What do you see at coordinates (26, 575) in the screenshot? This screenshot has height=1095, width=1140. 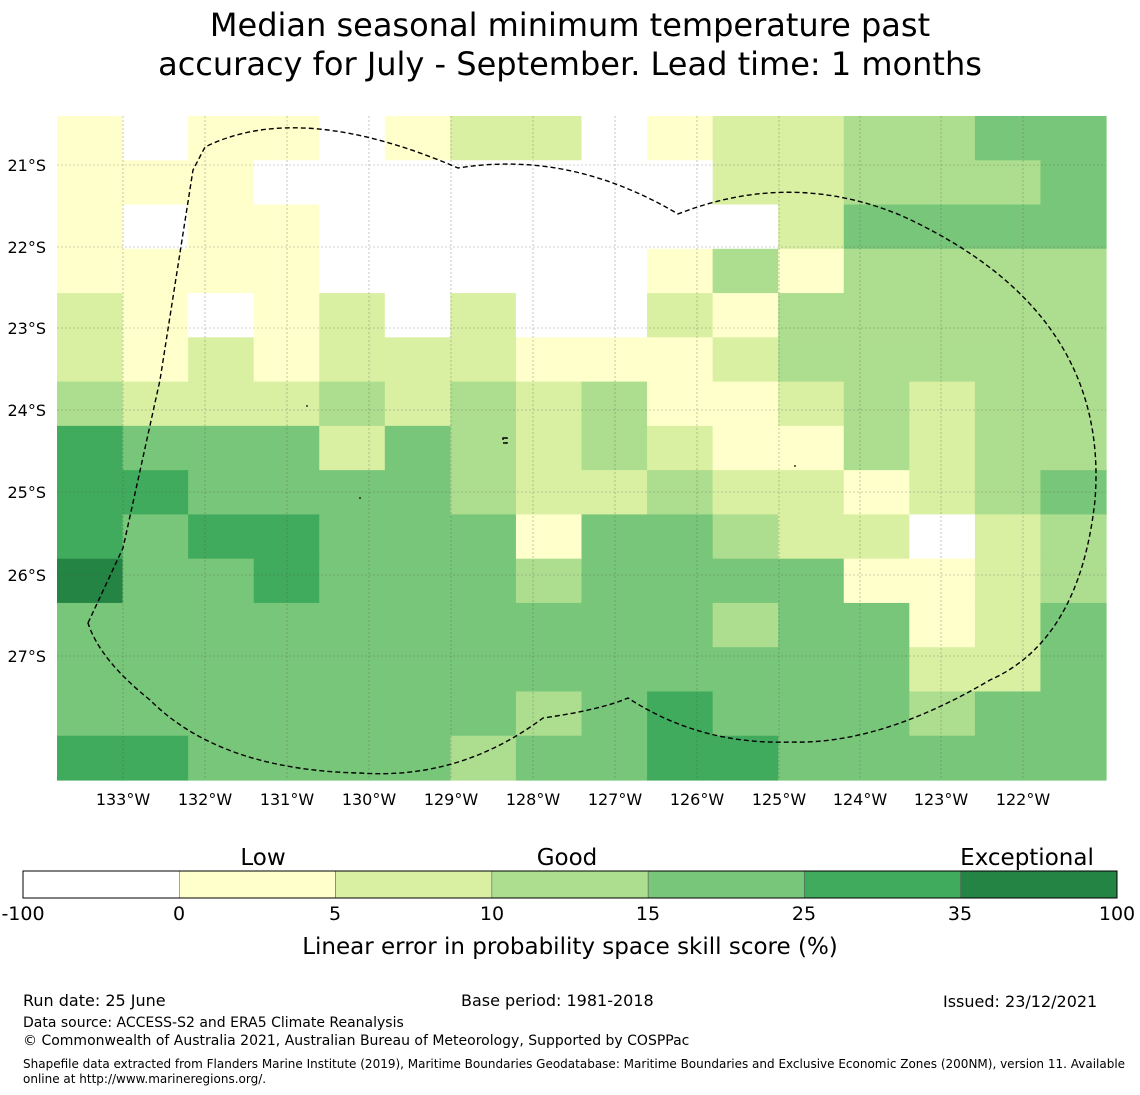 I see `lat-label: 26°S` at bounding box center [26, 575].